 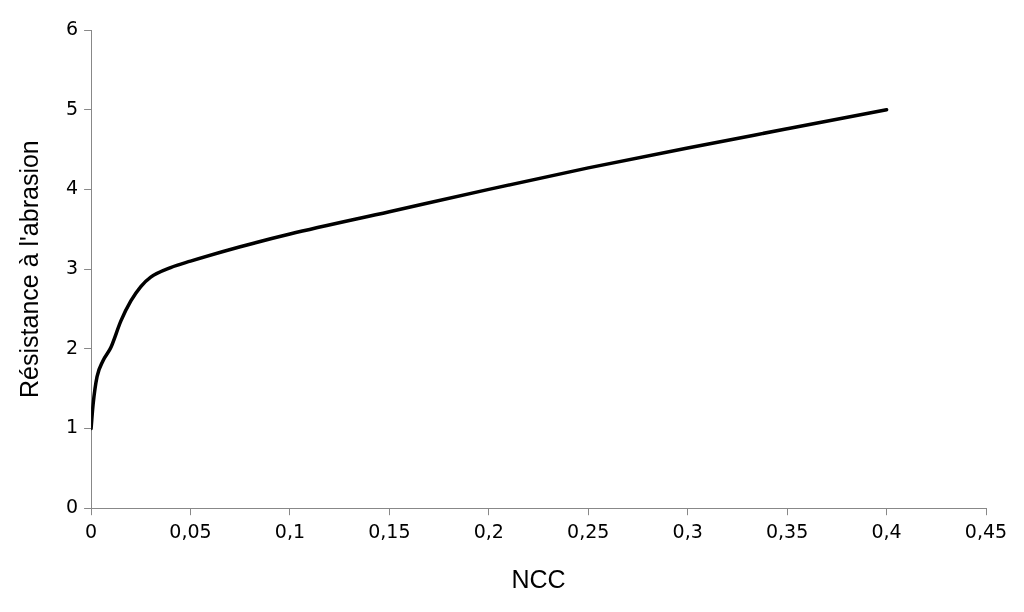 What do you see at coordinates (28, 269) in the screenshot?
I see `y-axis-title: Résistance à l'abrasion` at bounding box center [28, 269].